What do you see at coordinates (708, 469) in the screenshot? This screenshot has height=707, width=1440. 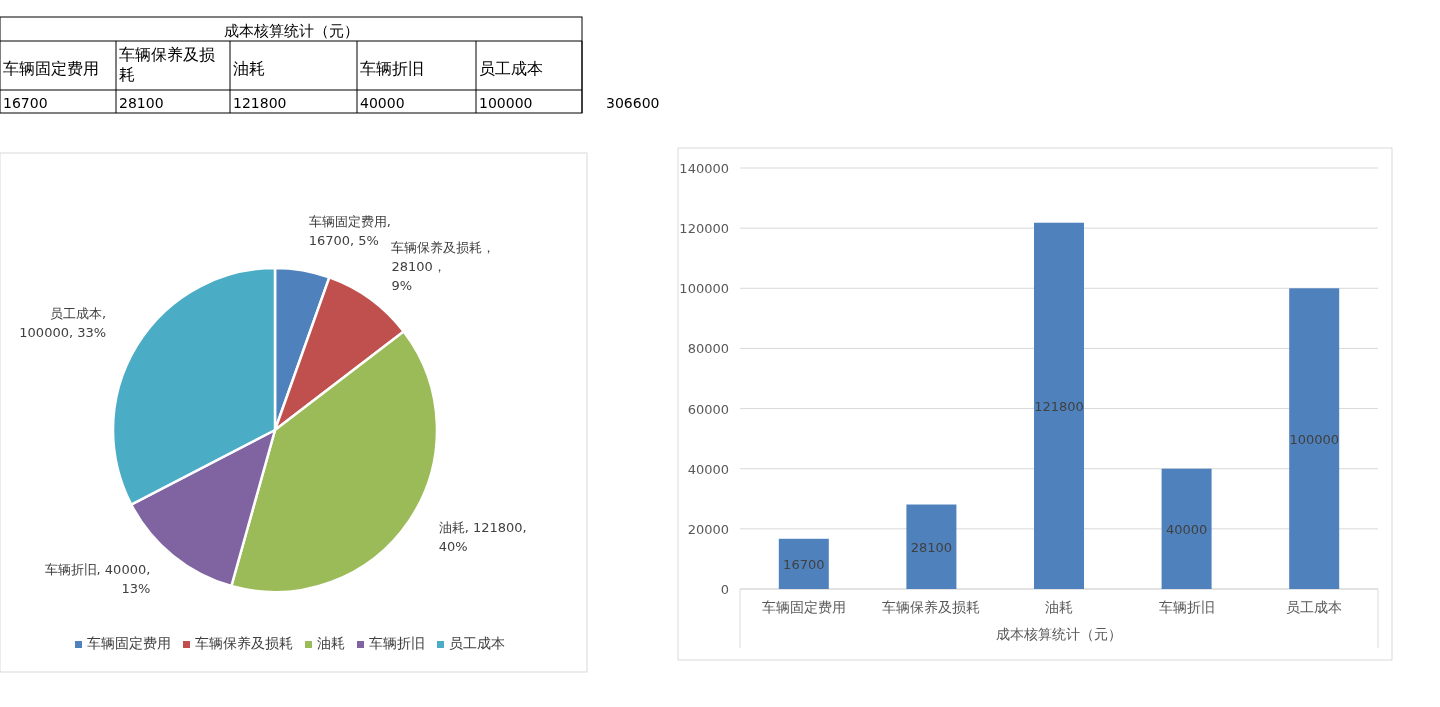 I see `y-tick-label: 40000` at bounding box center [708, 469].